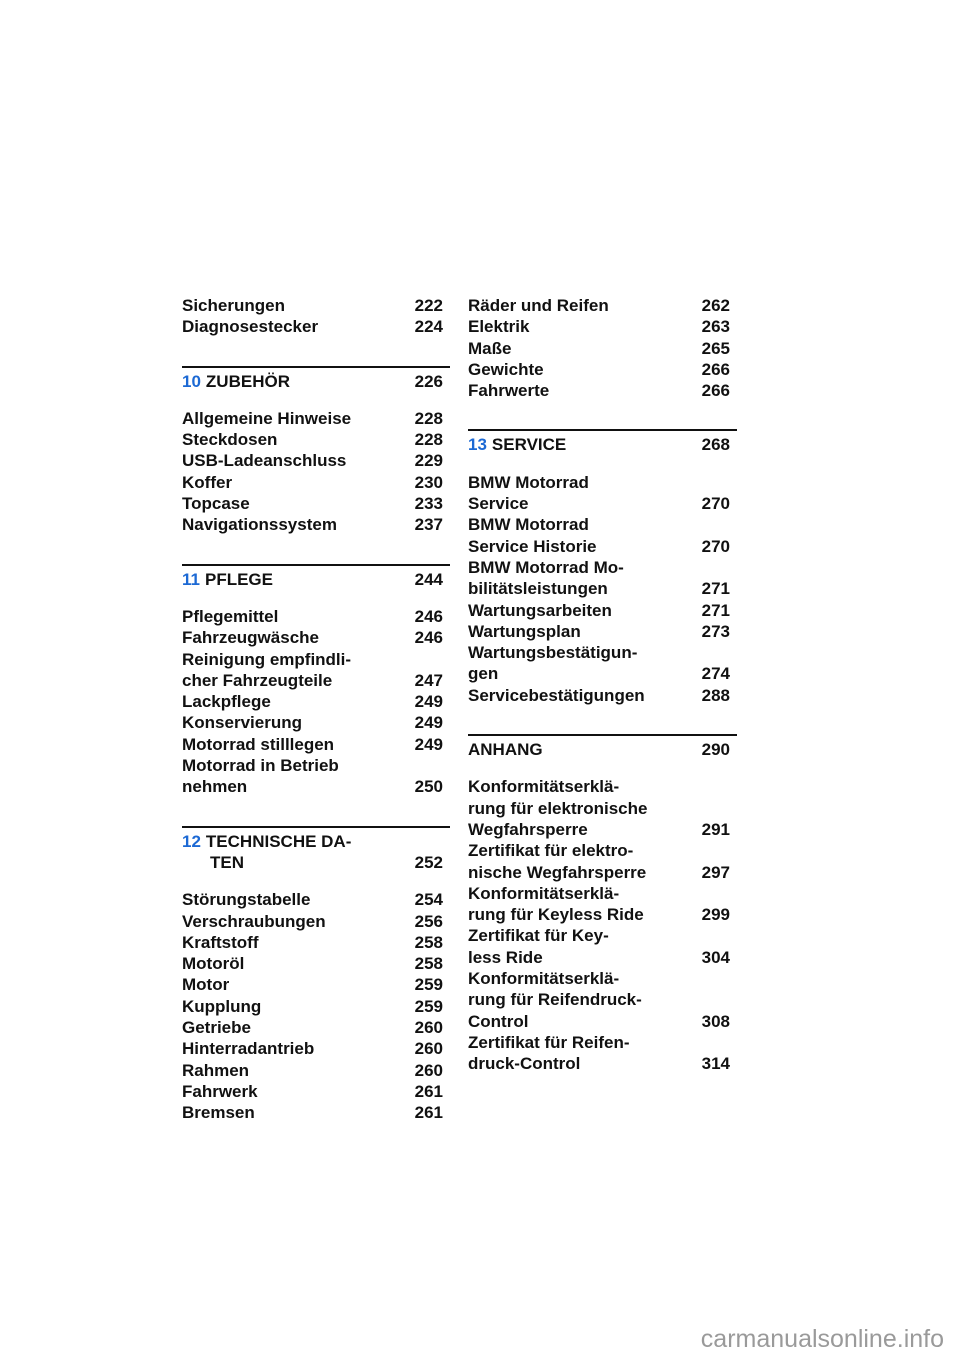 The image size is (960, 1362). What do you see at coordinates (316, 722) in the screenshot?
I see `toc-entry: Konservierung 249` at bounding box center [316, 722].